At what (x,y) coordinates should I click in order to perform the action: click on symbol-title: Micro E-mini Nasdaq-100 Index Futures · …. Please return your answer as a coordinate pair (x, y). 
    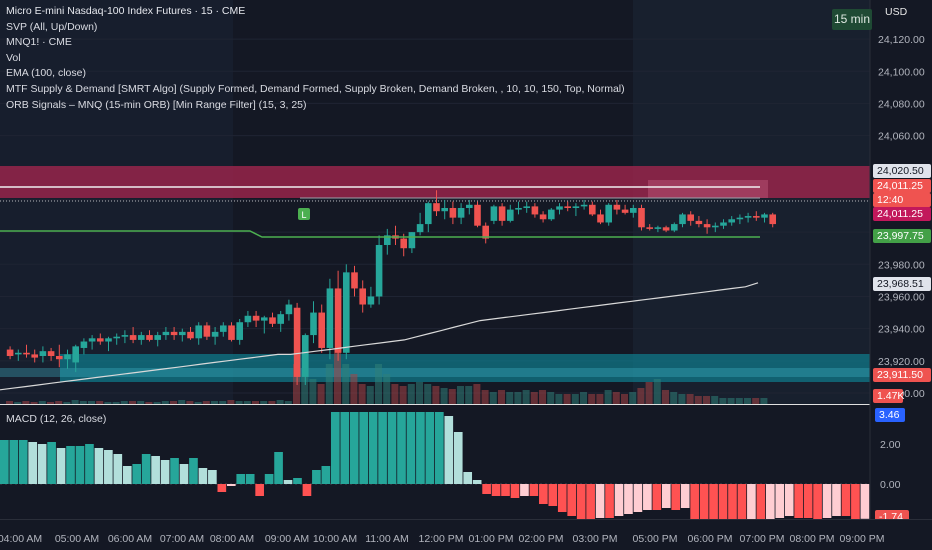
    Looking at the image, I should click on (126, 11).